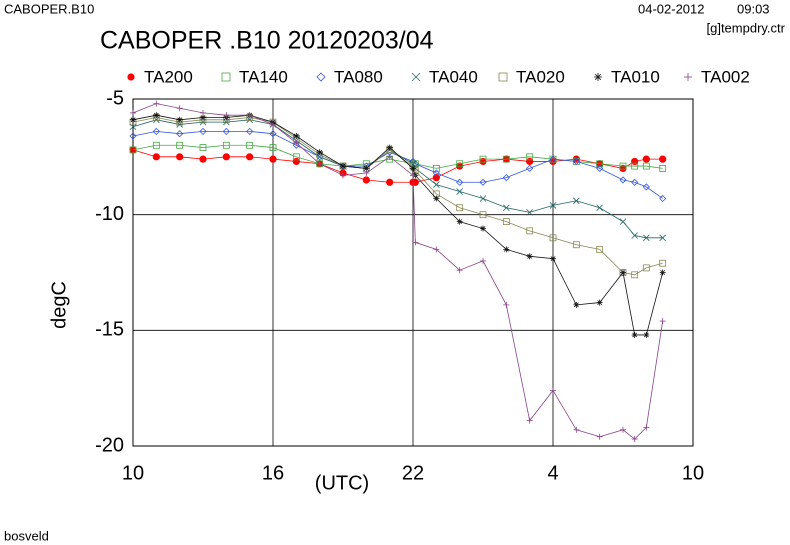 The width and height of the screenshot is (790, 545). I want to click on legend-label: TA002, so click(725, 76).